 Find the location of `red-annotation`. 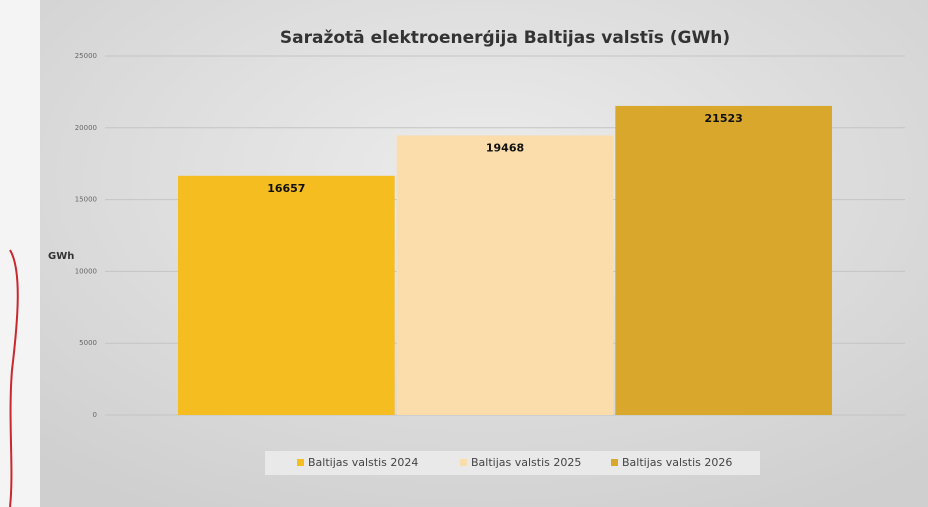

red-annotation is located at coordinates (14, 378).